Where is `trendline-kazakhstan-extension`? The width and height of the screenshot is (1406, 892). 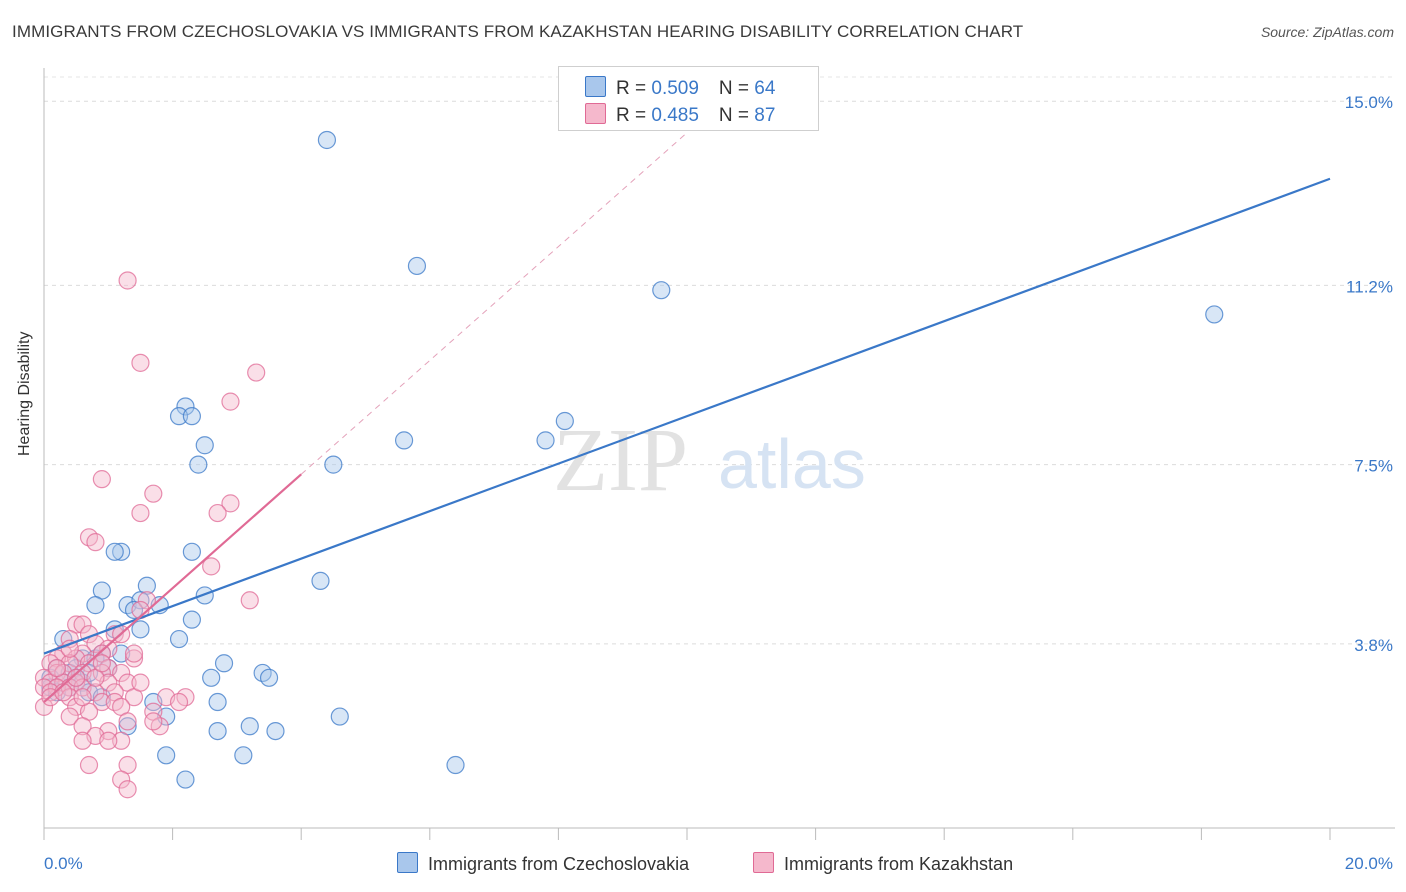
trendline-kazakhstan-extension is located at coordinates (494, 303).